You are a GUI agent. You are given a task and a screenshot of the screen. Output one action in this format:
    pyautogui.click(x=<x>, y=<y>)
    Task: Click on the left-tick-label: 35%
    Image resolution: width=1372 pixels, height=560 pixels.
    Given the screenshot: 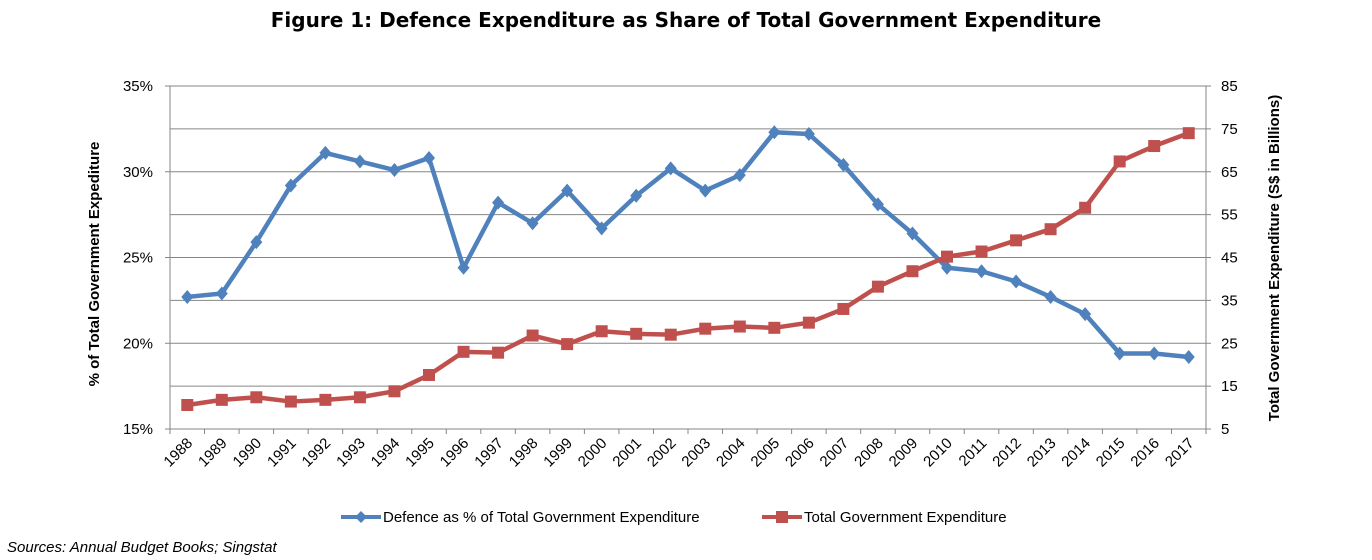 What is the action you would take?
    pyautogui.click(x=138, y=86)
    